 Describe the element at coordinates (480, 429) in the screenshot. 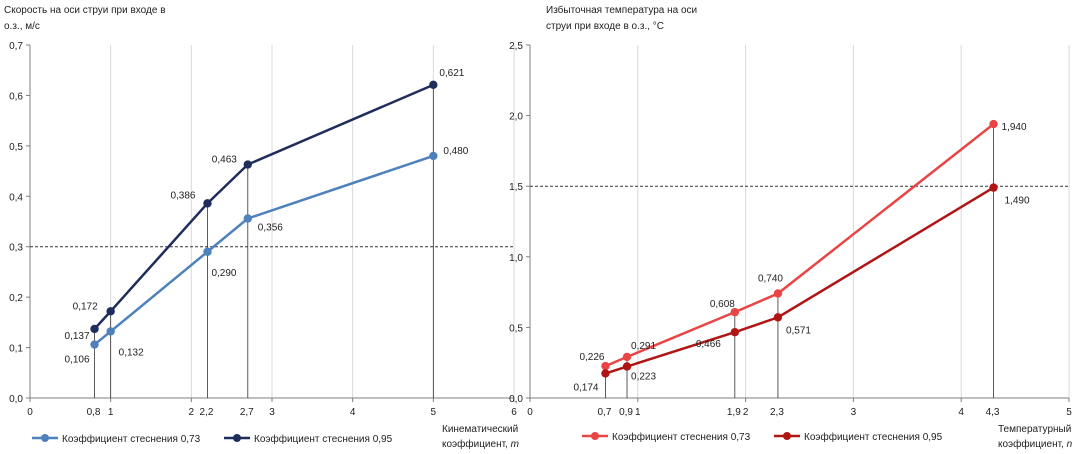

I see `x-axis-title: Кинематический` at that location.